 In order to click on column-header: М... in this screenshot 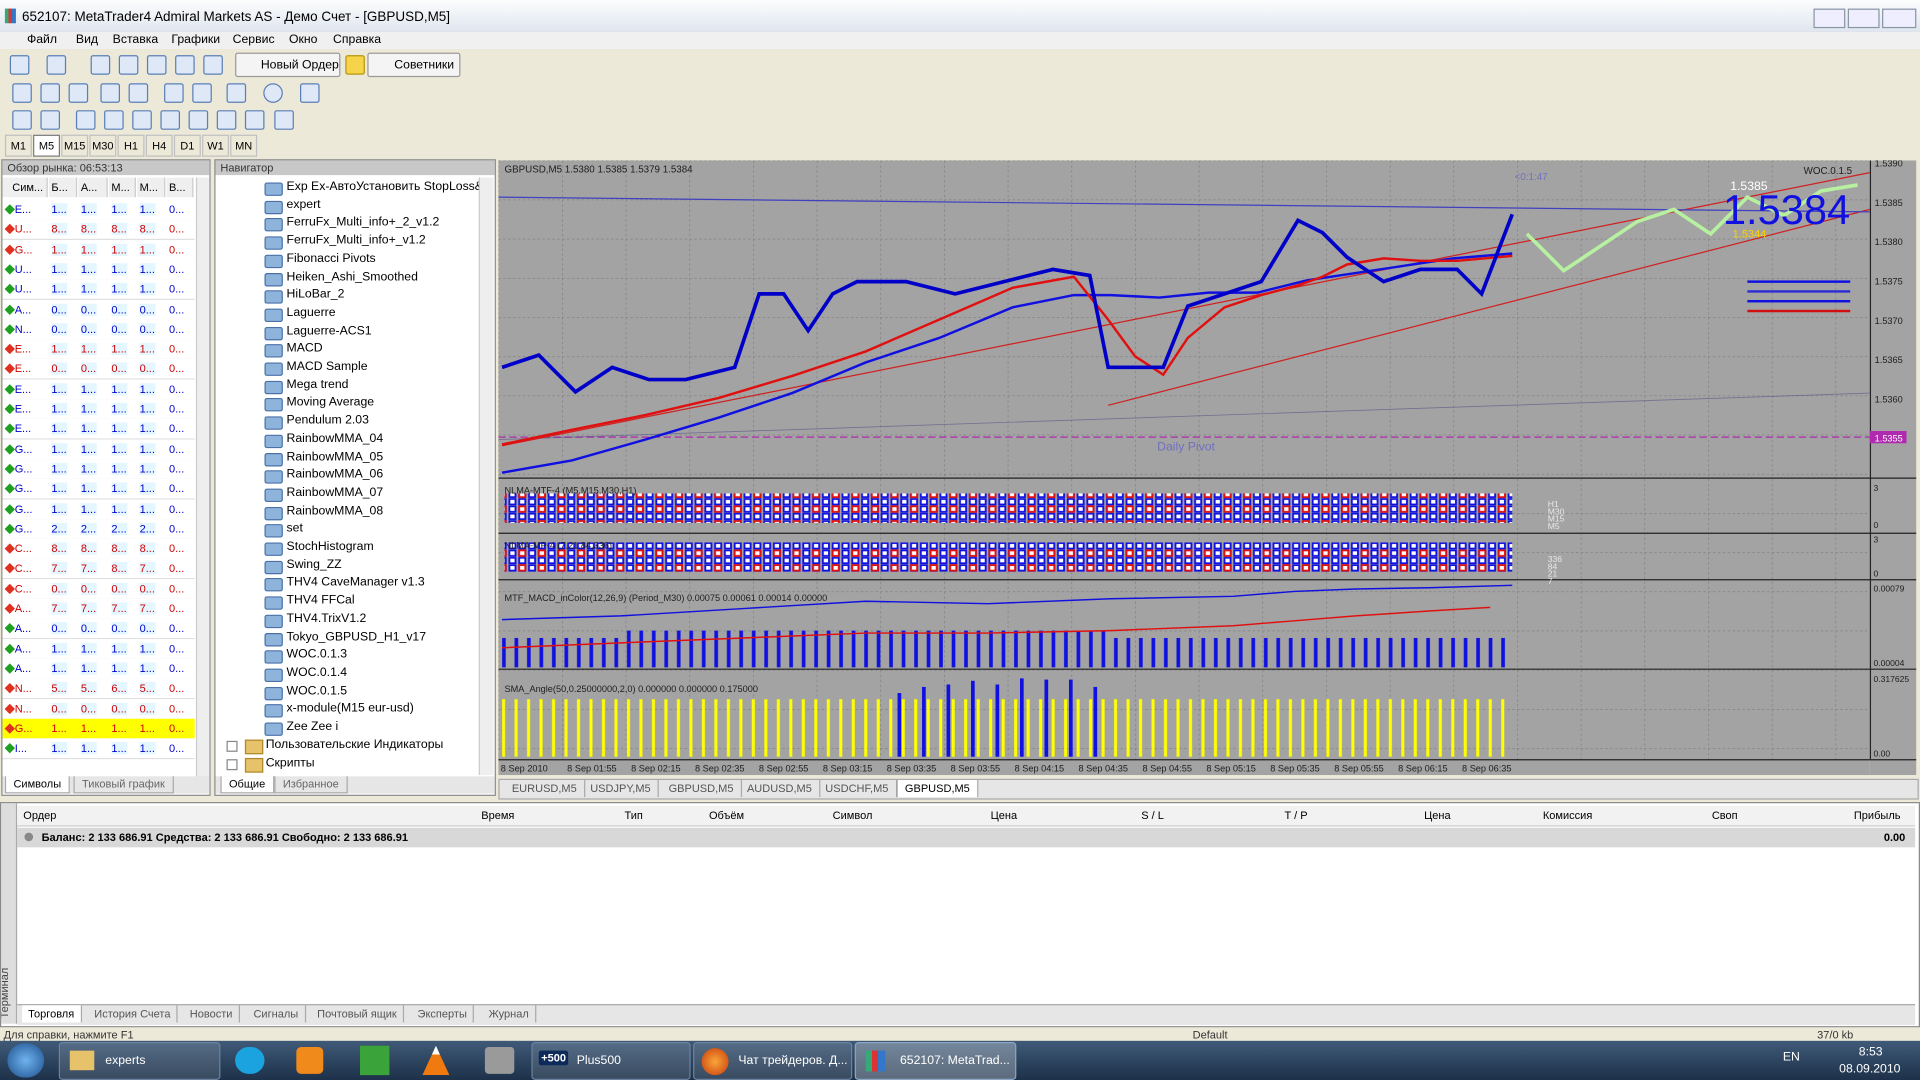, I will do `click(151, 187)`.